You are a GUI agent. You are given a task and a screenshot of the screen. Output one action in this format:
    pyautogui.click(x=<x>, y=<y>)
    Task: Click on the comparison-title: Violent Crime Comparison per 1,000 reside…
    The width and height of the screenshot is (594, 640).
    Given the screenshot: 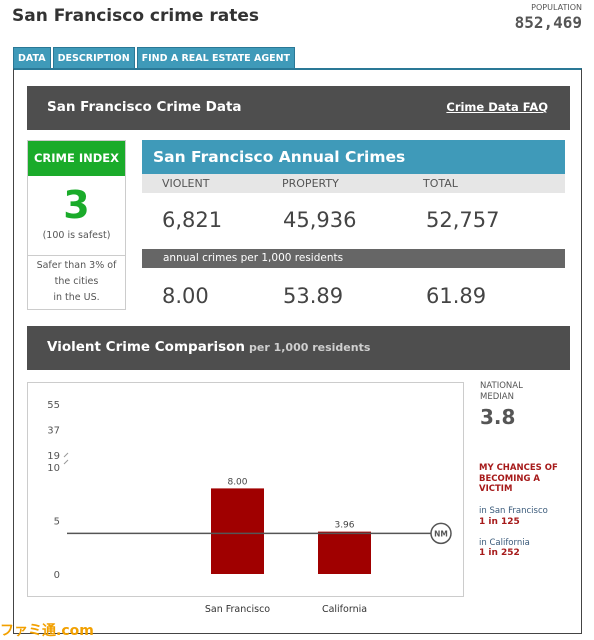 What is the action you would take?
    pyautogui.click(x=208, y=347)
    